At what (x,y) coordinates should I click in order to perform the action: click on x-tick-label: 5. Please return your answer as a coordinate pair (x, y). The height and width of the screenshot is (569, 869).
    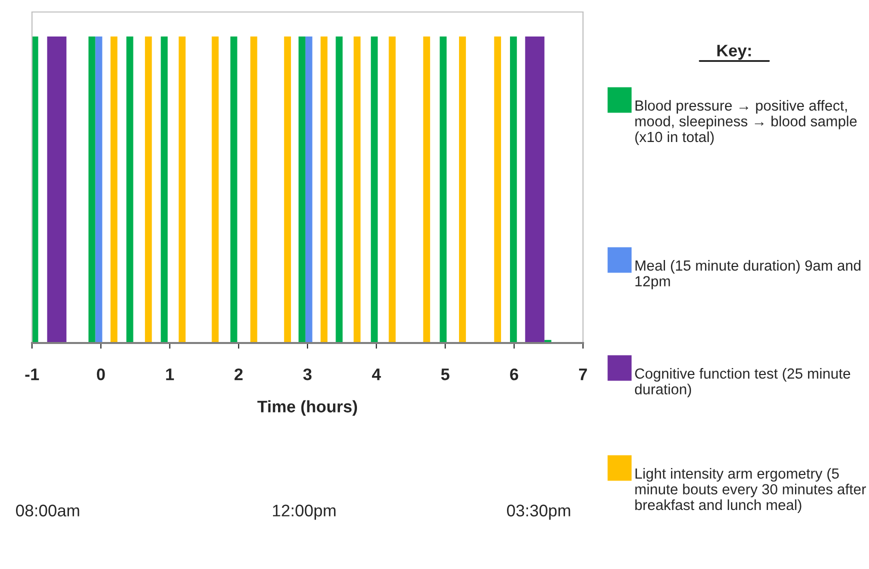
    Looking at the image, I should click on (445, 374).